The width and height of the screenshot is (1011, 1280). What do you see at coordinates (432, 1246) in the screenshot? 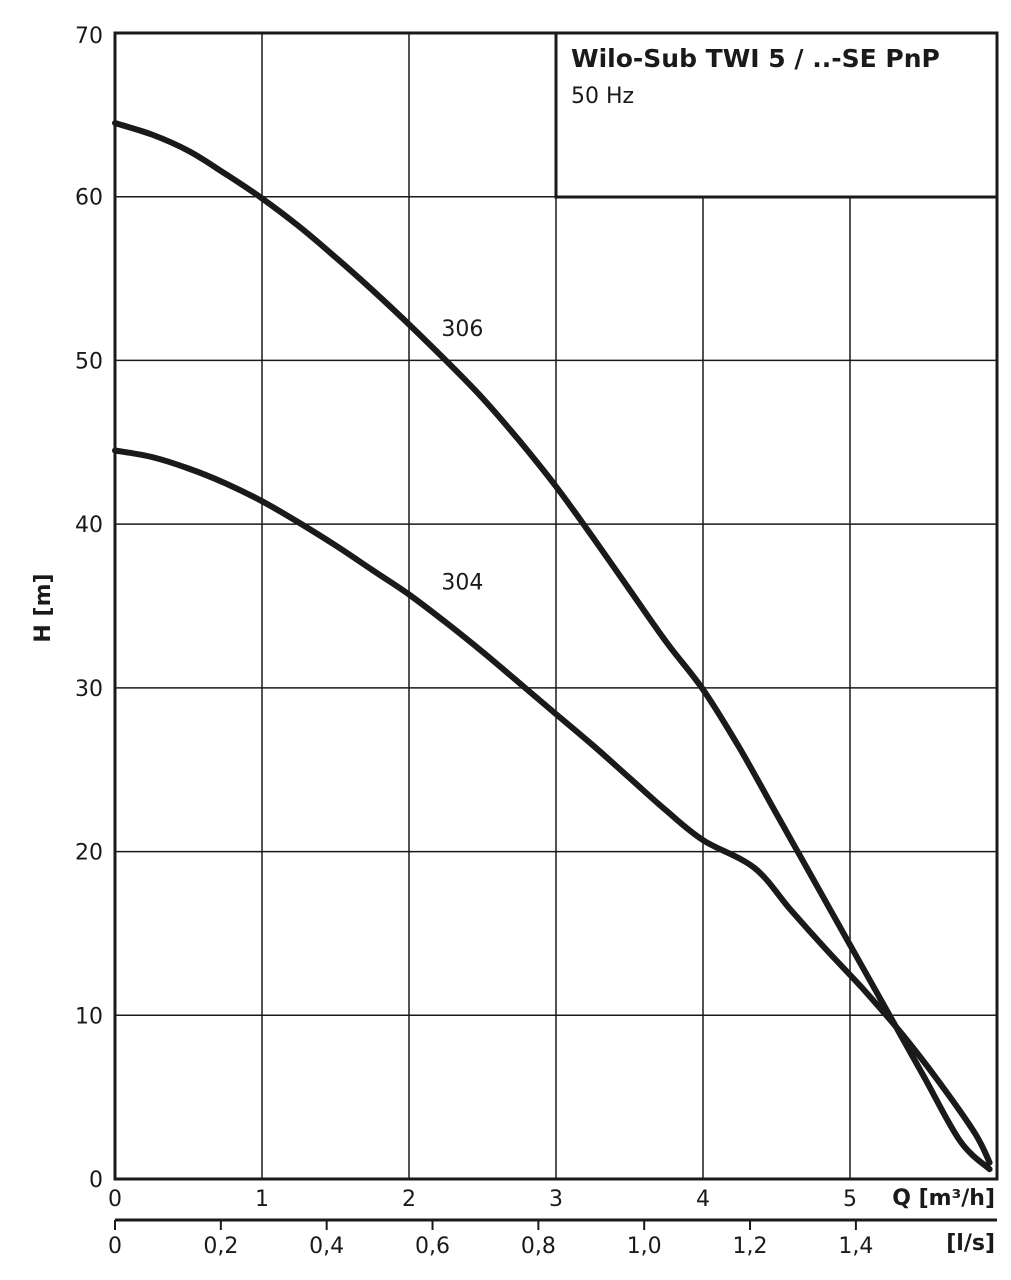
I see `secondary-tick-label-3: 0,6` at bounding box center [432, 1246].